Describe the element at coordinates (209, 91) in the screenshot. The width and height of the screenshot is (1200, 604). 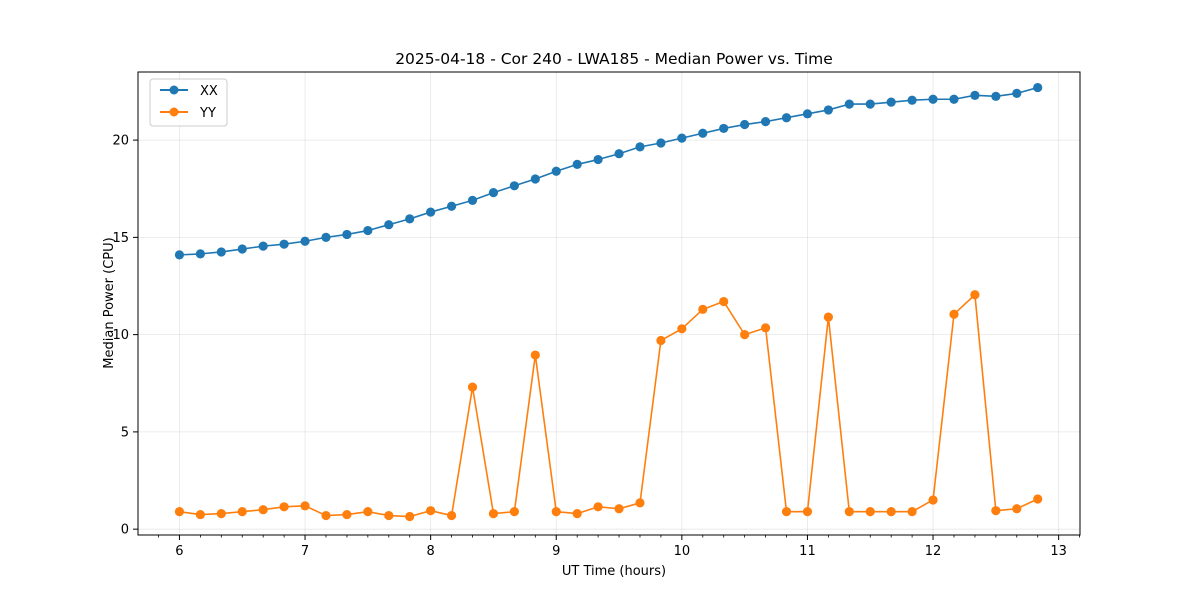
I see `legend-label-xx: XX` at that location.